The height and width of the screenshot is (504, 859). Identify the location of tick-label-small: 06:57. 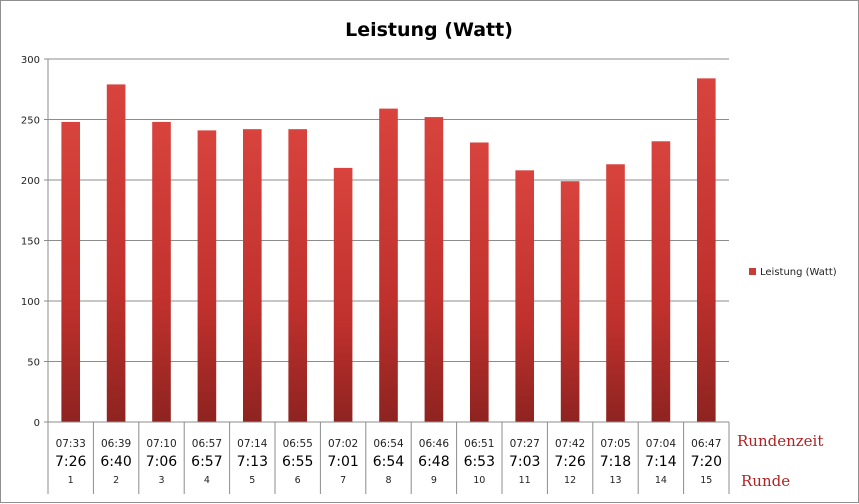
(207, 444).